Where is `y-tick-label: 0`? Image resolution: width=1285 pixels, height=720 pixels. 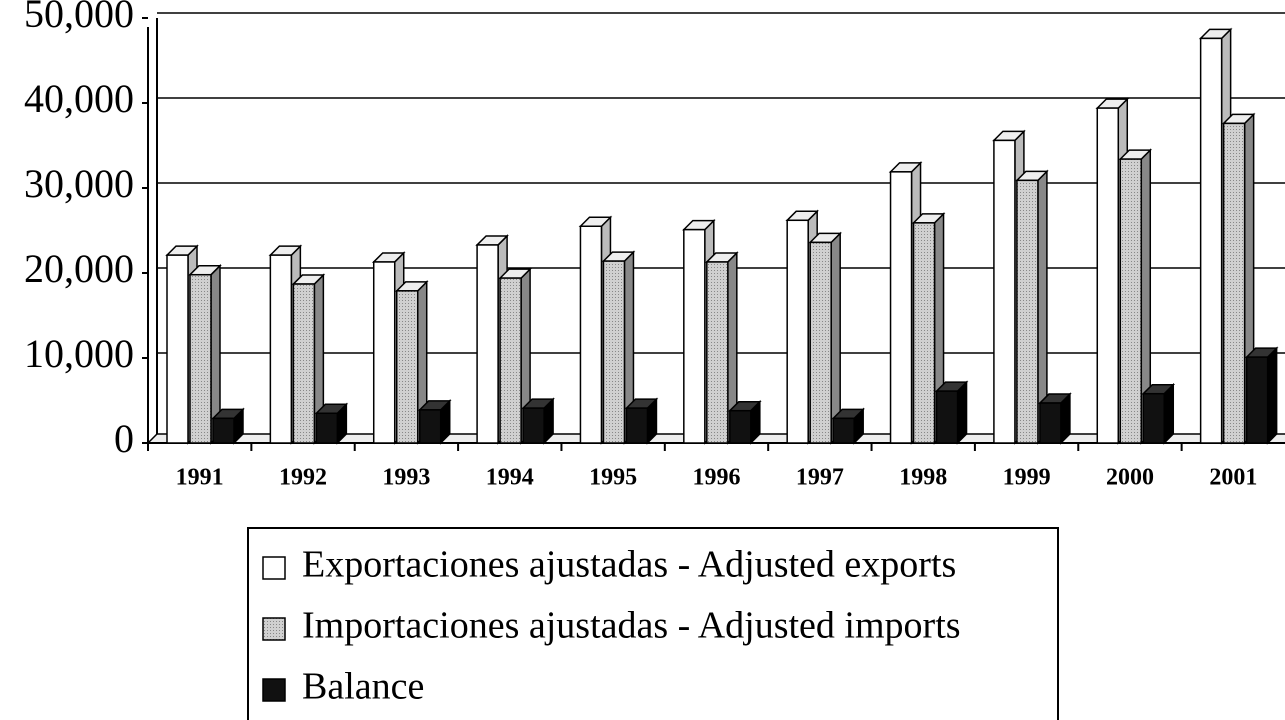
y-tick-label: 0 is located at coordinates (124, 438).